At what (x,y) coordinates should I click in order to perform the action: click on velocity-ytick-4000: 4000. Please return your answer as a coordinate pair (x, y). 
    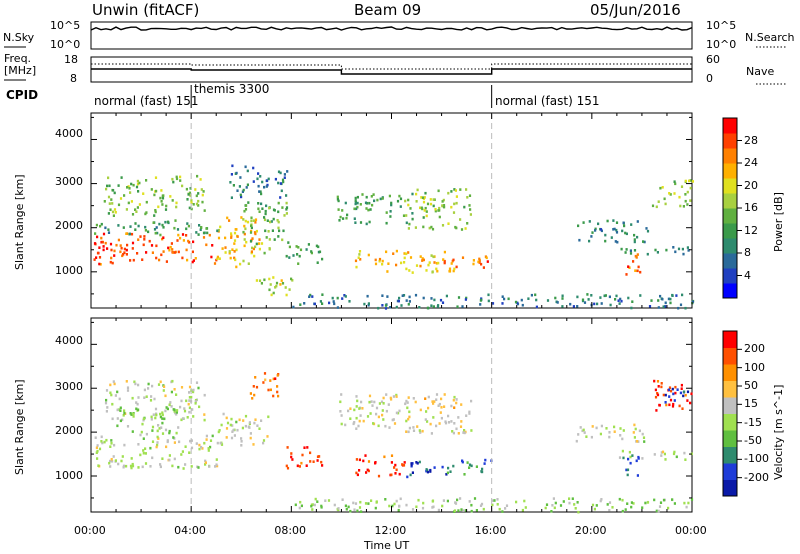
    Looking at the image, I should click on (69, 340).